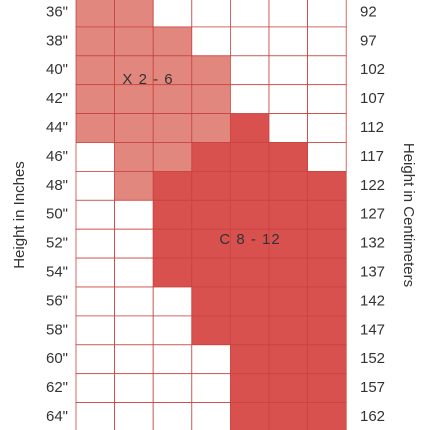 This screenshot has width=430, height=430. What do you see at coordinates (372, 329) in the screenshot?
I see `right-label: 147` at bounding box center [372, 329].